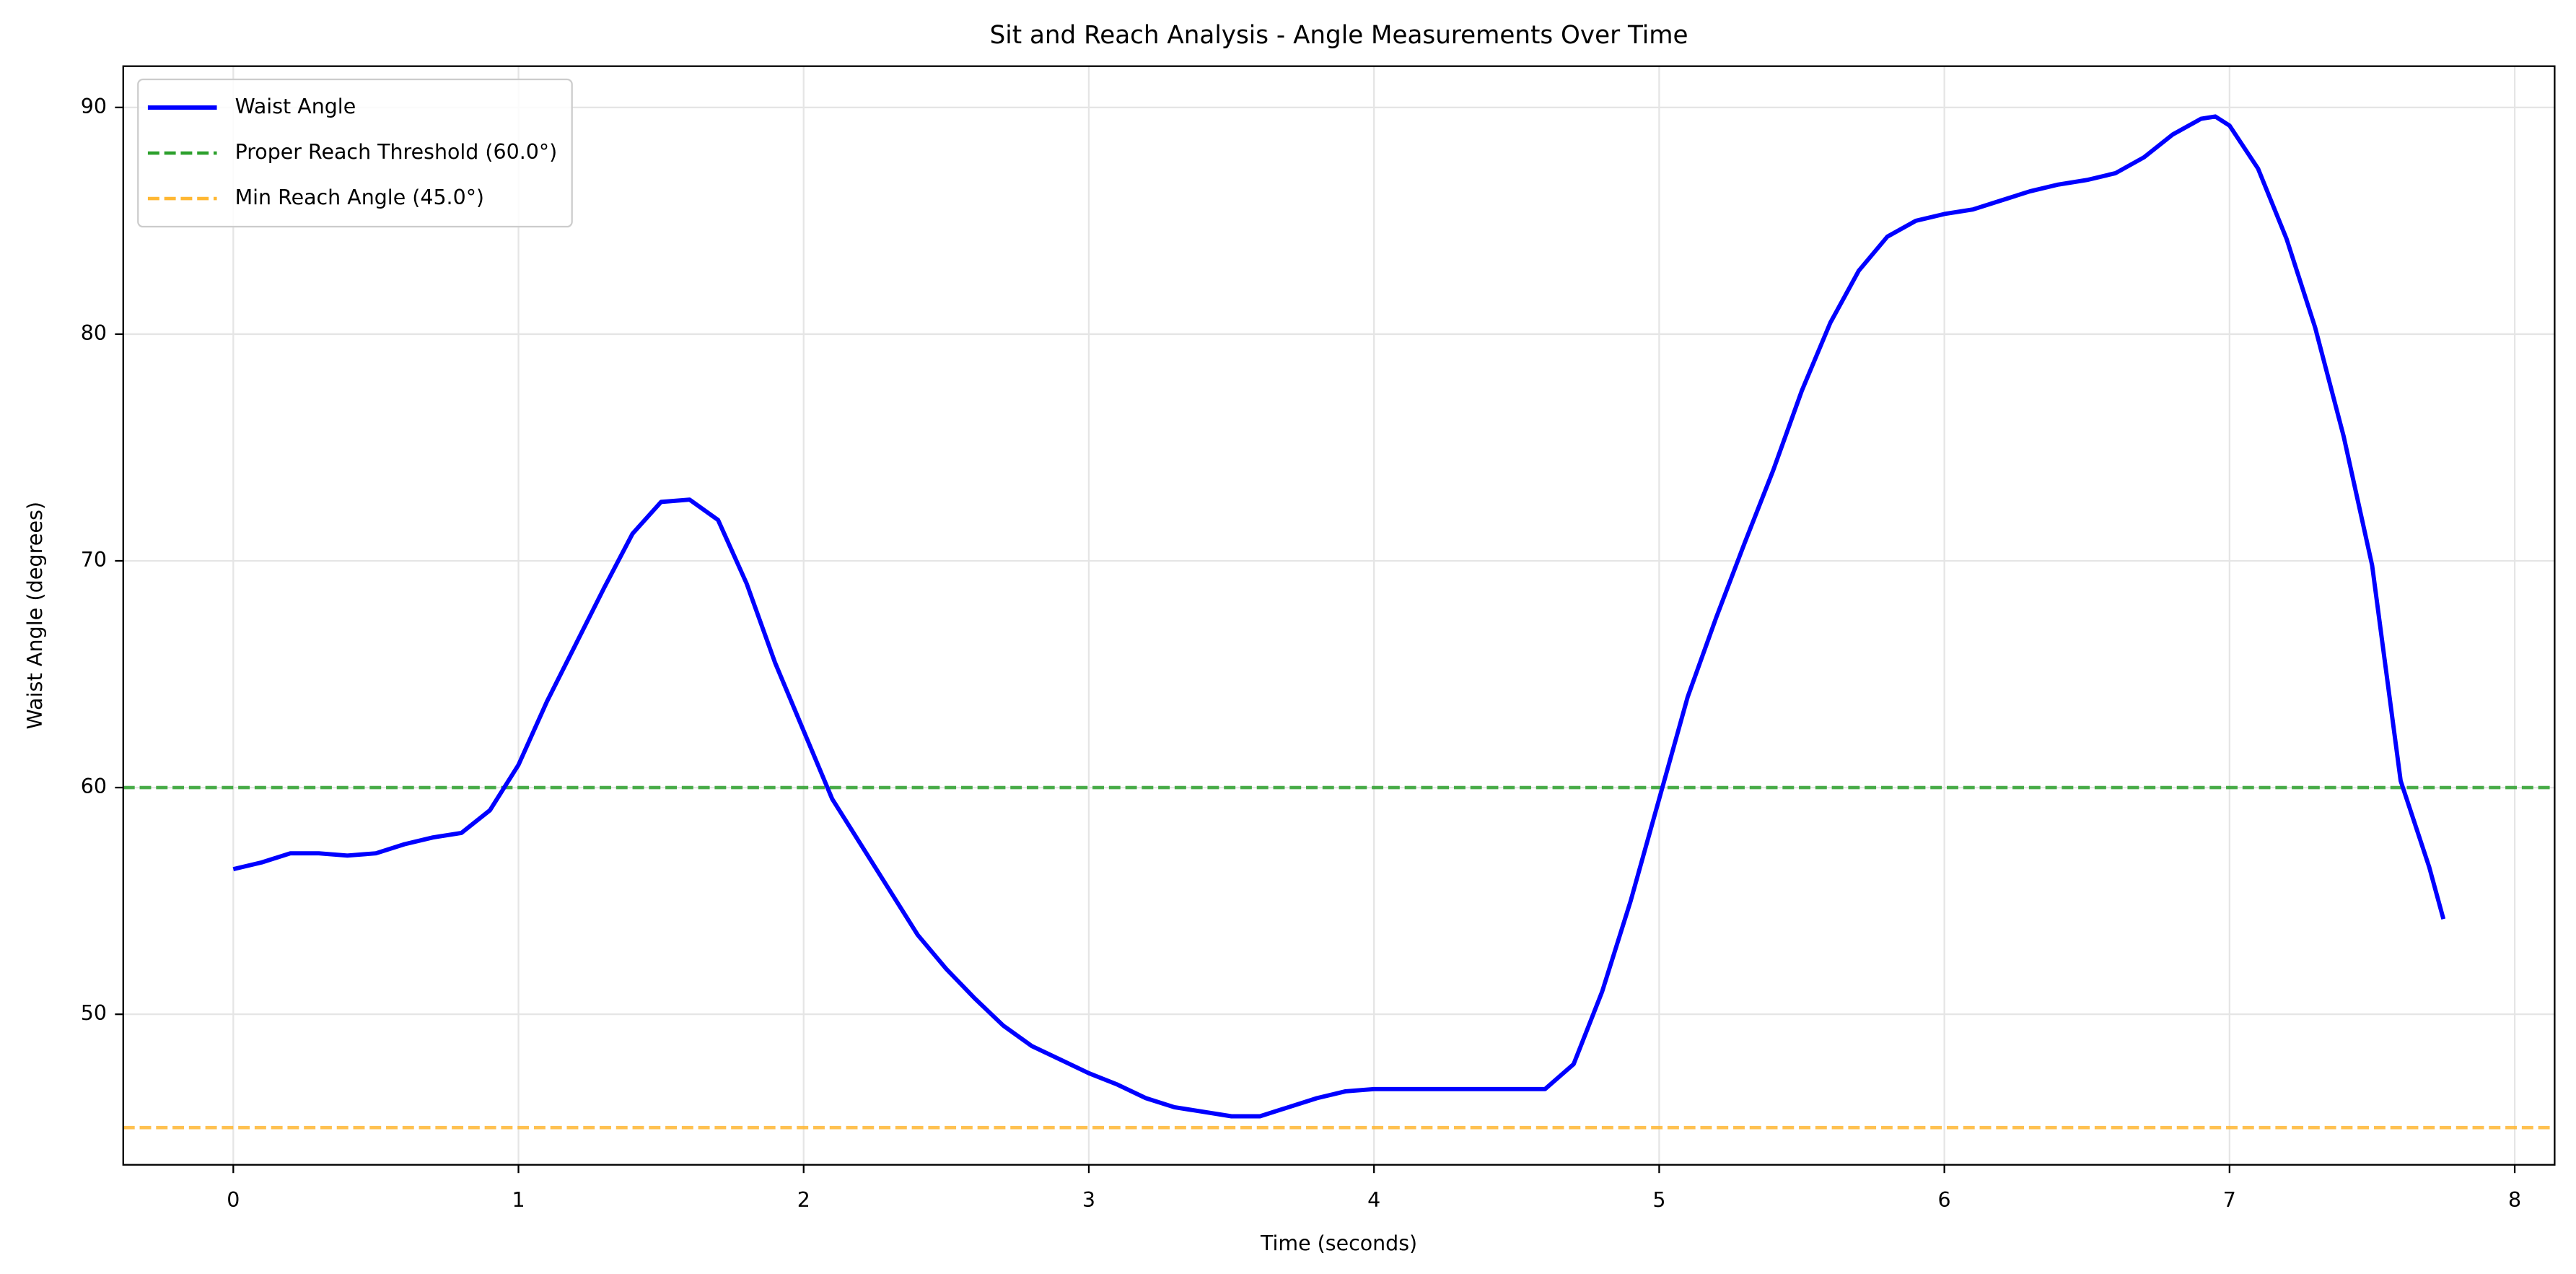 The width and height of the screenshot is (2576, 1274). Describe the element at coordinates (518, 1199) in the screenshot. I see `x-tick-label: 1` at that location.